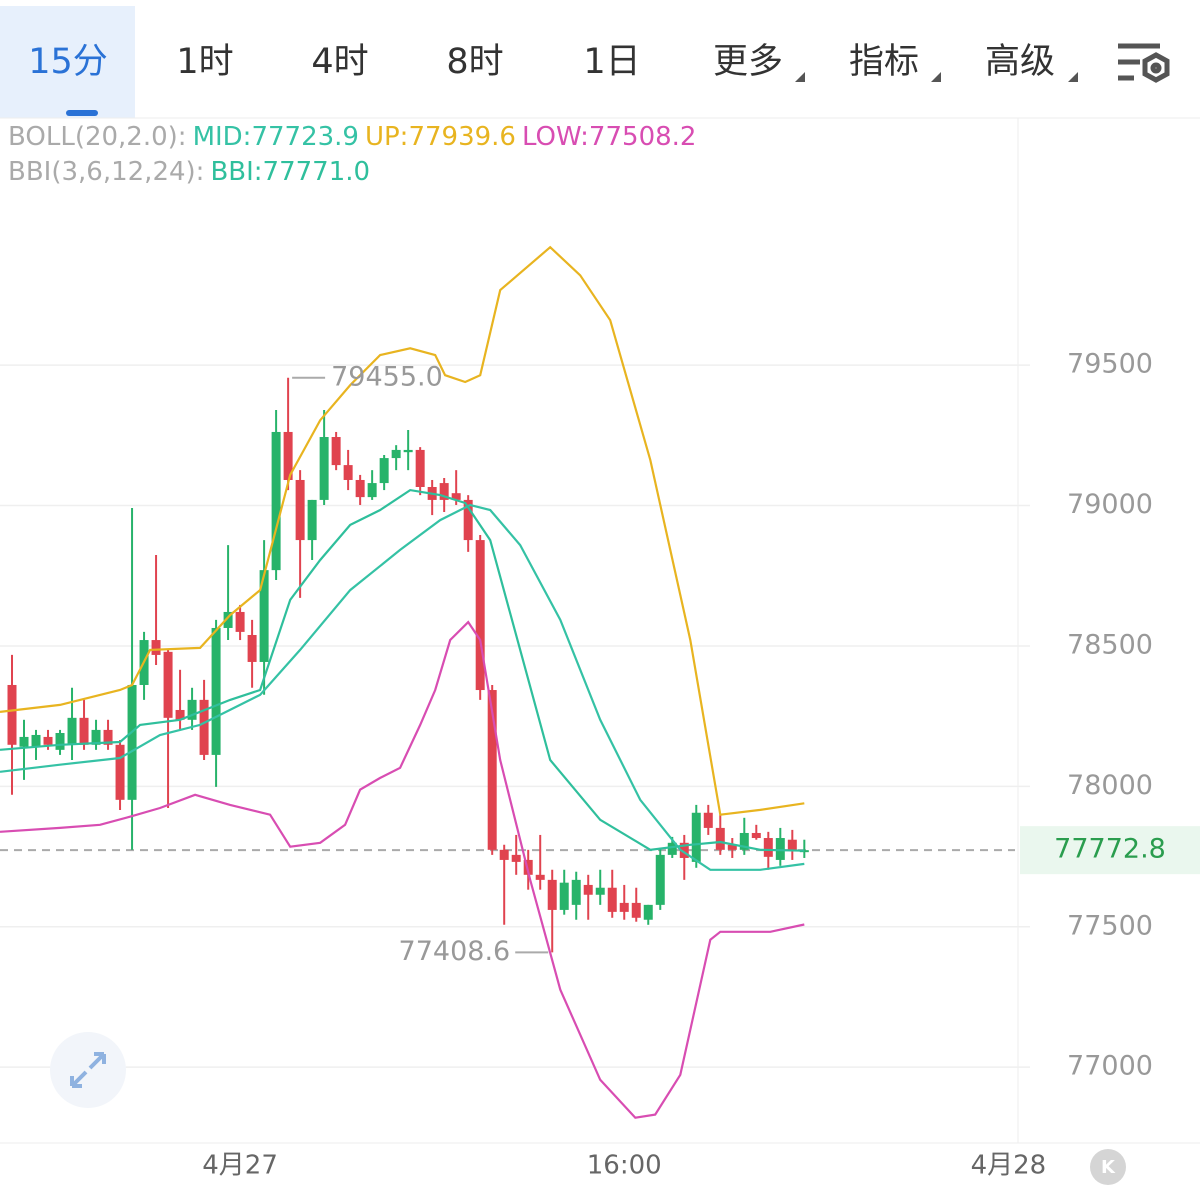 This screenshot has width=1200, height=1190. I want to click on tab-indicator, so click(82, 113).